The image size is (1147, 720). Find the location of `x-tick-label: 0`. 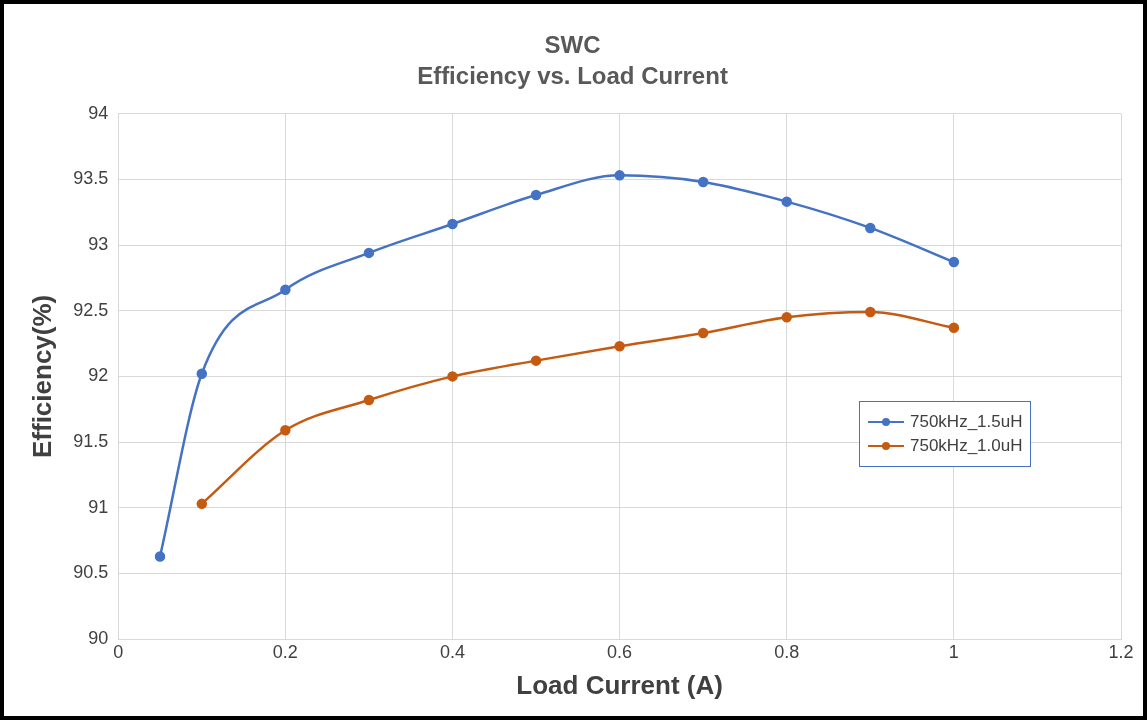

x-tick-label: 0 is located at coordinates (118, 651).